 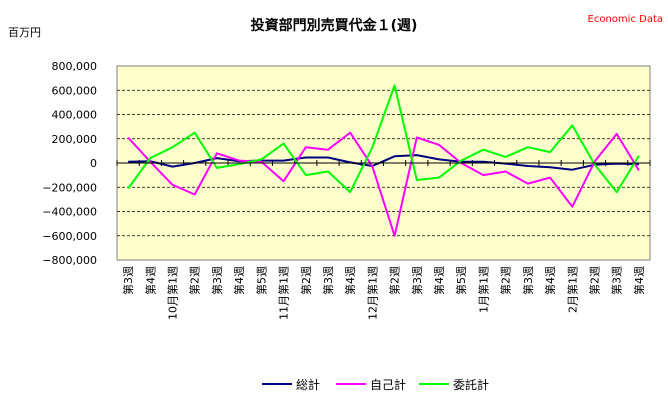 What do you see at coordinates (75, 90) in the screenshot?
I see `y-tick-label: 600,000` at bounding box center [75, 90].